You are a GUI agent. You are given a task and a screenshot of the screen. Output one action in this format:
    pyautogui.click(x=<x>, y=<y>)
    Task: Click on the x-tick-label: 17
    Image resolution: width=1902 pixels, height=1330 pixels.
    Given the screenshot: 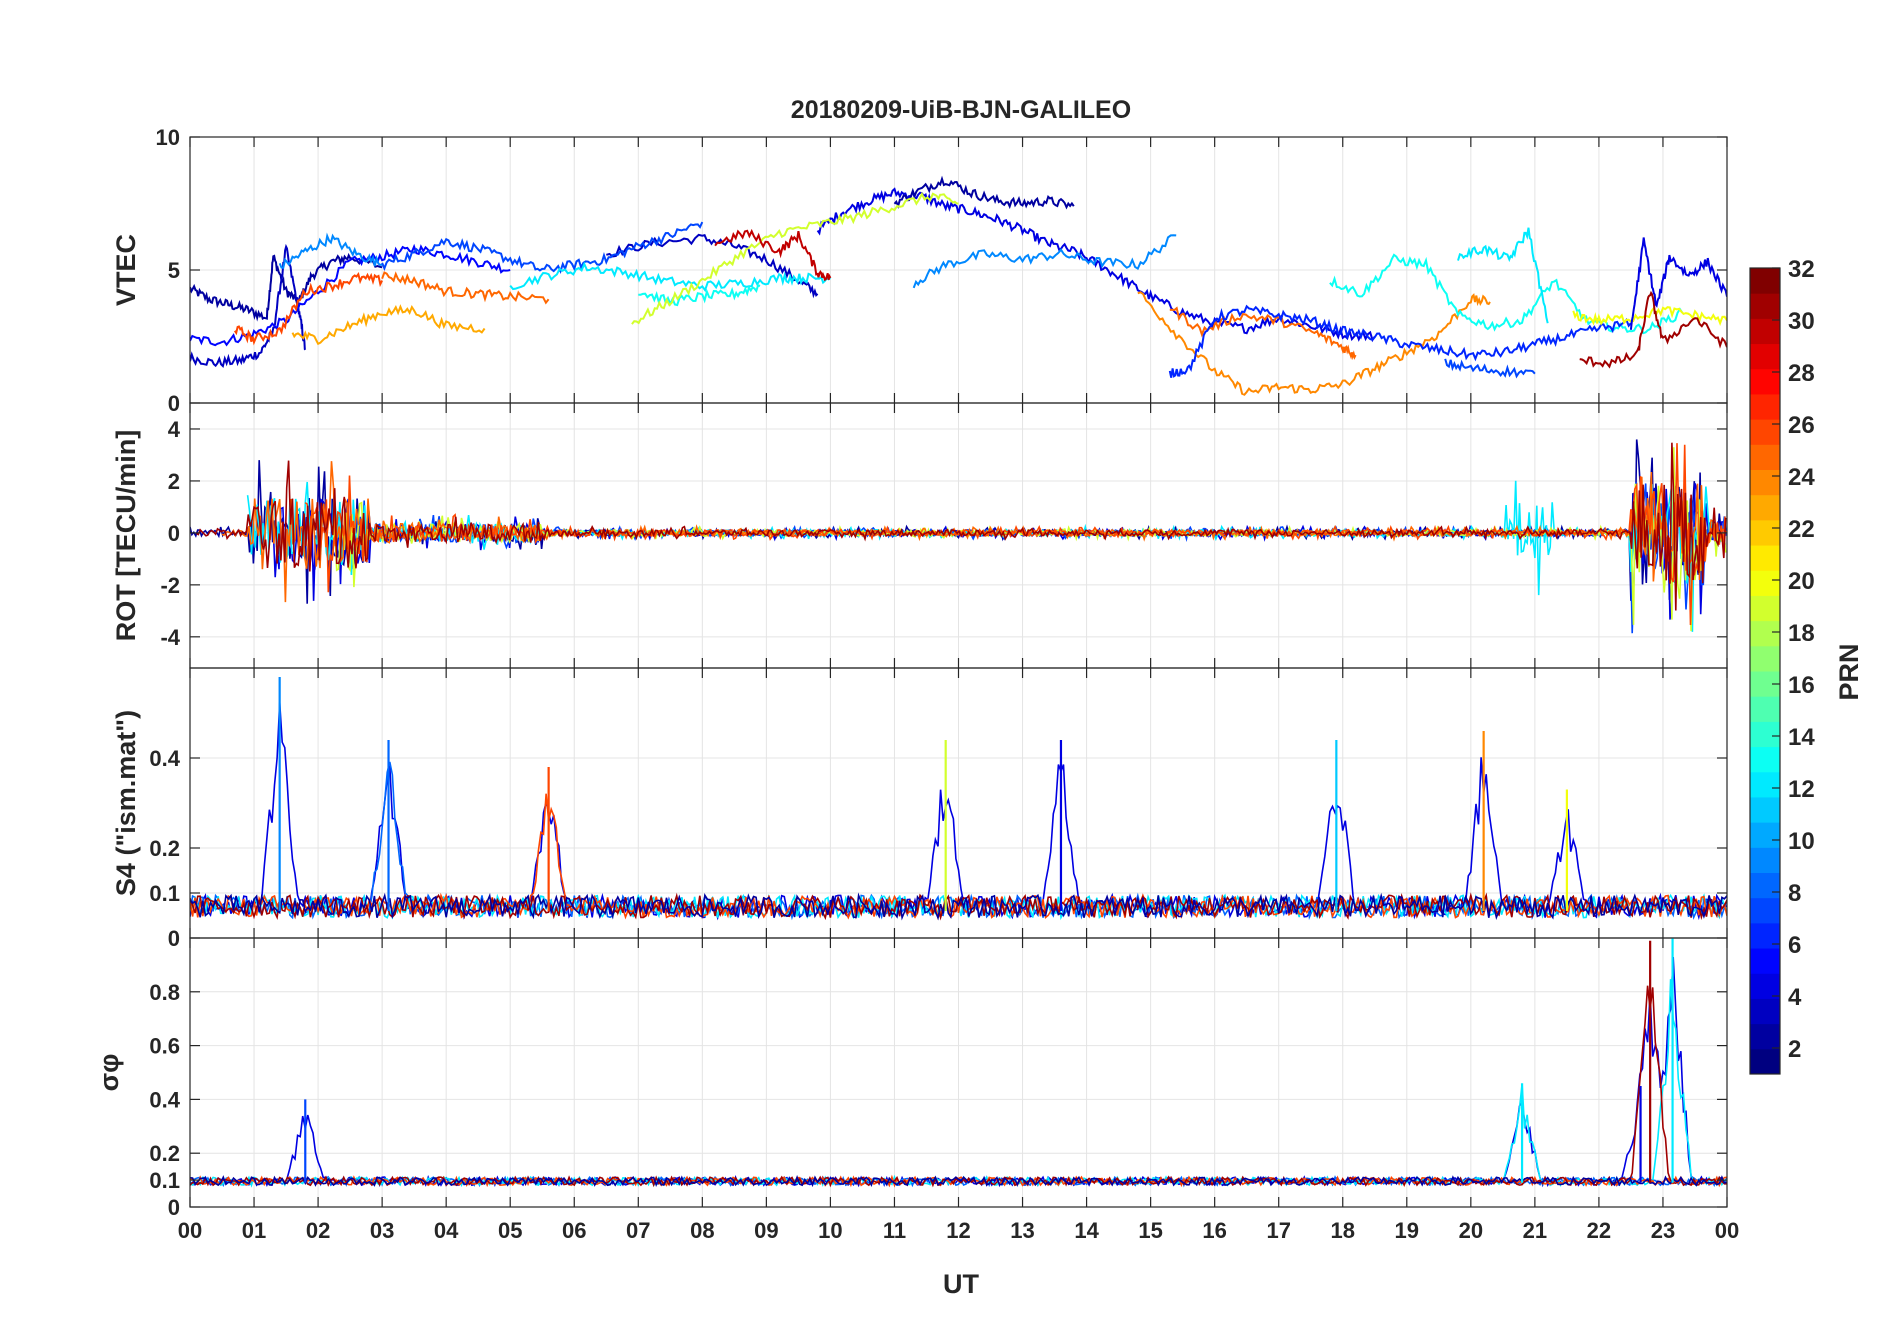 What is the action you would take?
    pyautogui.click(x=1278, y=1230)
    